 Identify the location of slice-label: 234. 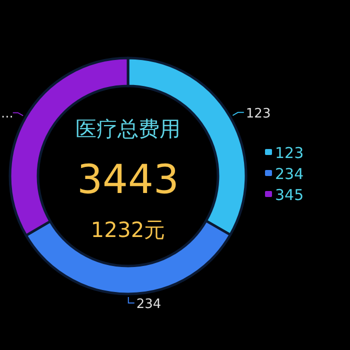
(149, 304).